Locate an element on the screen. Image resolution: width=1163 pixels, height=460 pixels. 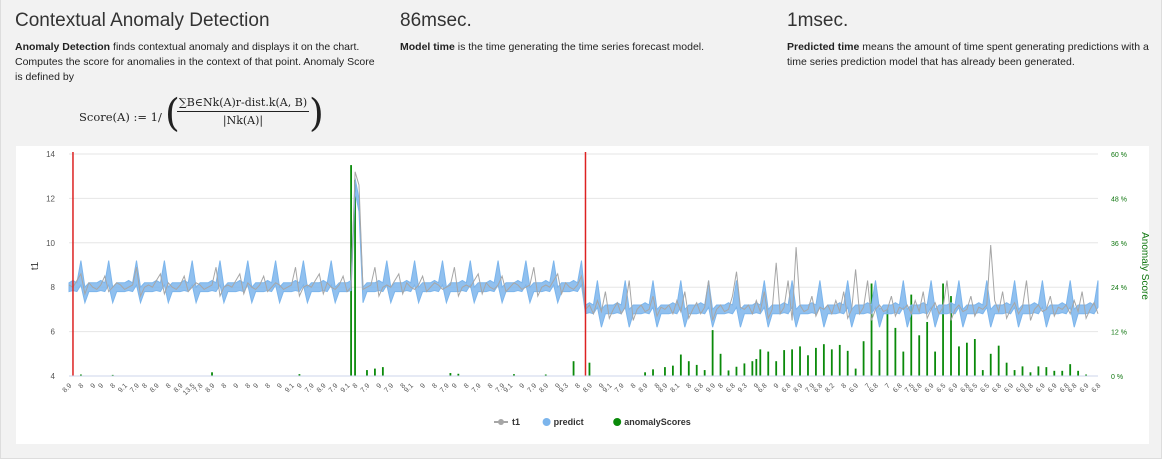
formula-numerator: ∑B∈Nk(A)r-dist.k(A, B) is located at coordinates (243, 104).